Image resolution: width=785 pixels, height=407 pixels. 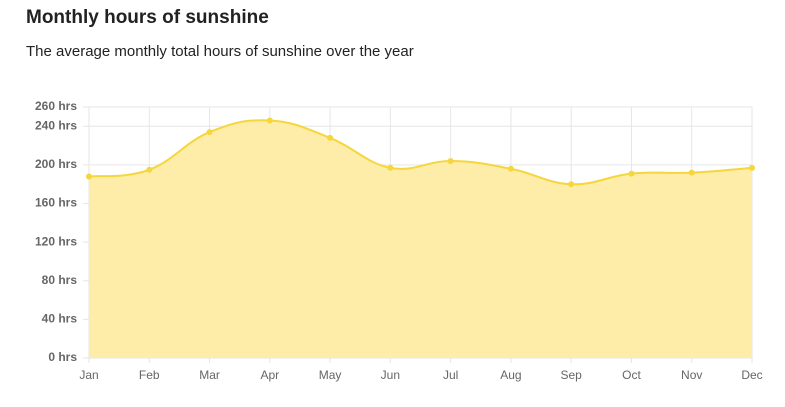 I want to click on x-tick-label: Mar, so click(x=209, y=375).